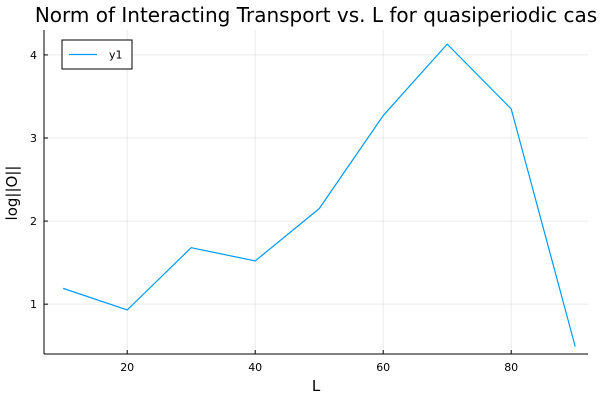 This screenshot has height=405, width=600. What do you see at coordinates (511, 367) in the screenshot?
I see `x-tick-label: 80` at bounding box center [511, 367].